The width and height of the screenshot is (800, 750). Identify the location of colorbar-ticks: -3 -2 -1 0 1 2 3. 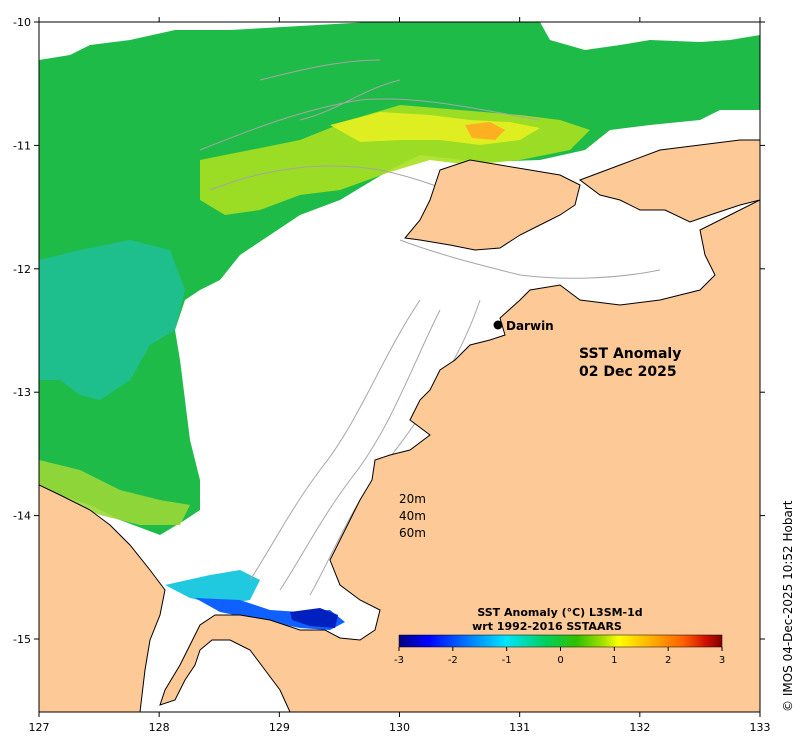
(559, 656).